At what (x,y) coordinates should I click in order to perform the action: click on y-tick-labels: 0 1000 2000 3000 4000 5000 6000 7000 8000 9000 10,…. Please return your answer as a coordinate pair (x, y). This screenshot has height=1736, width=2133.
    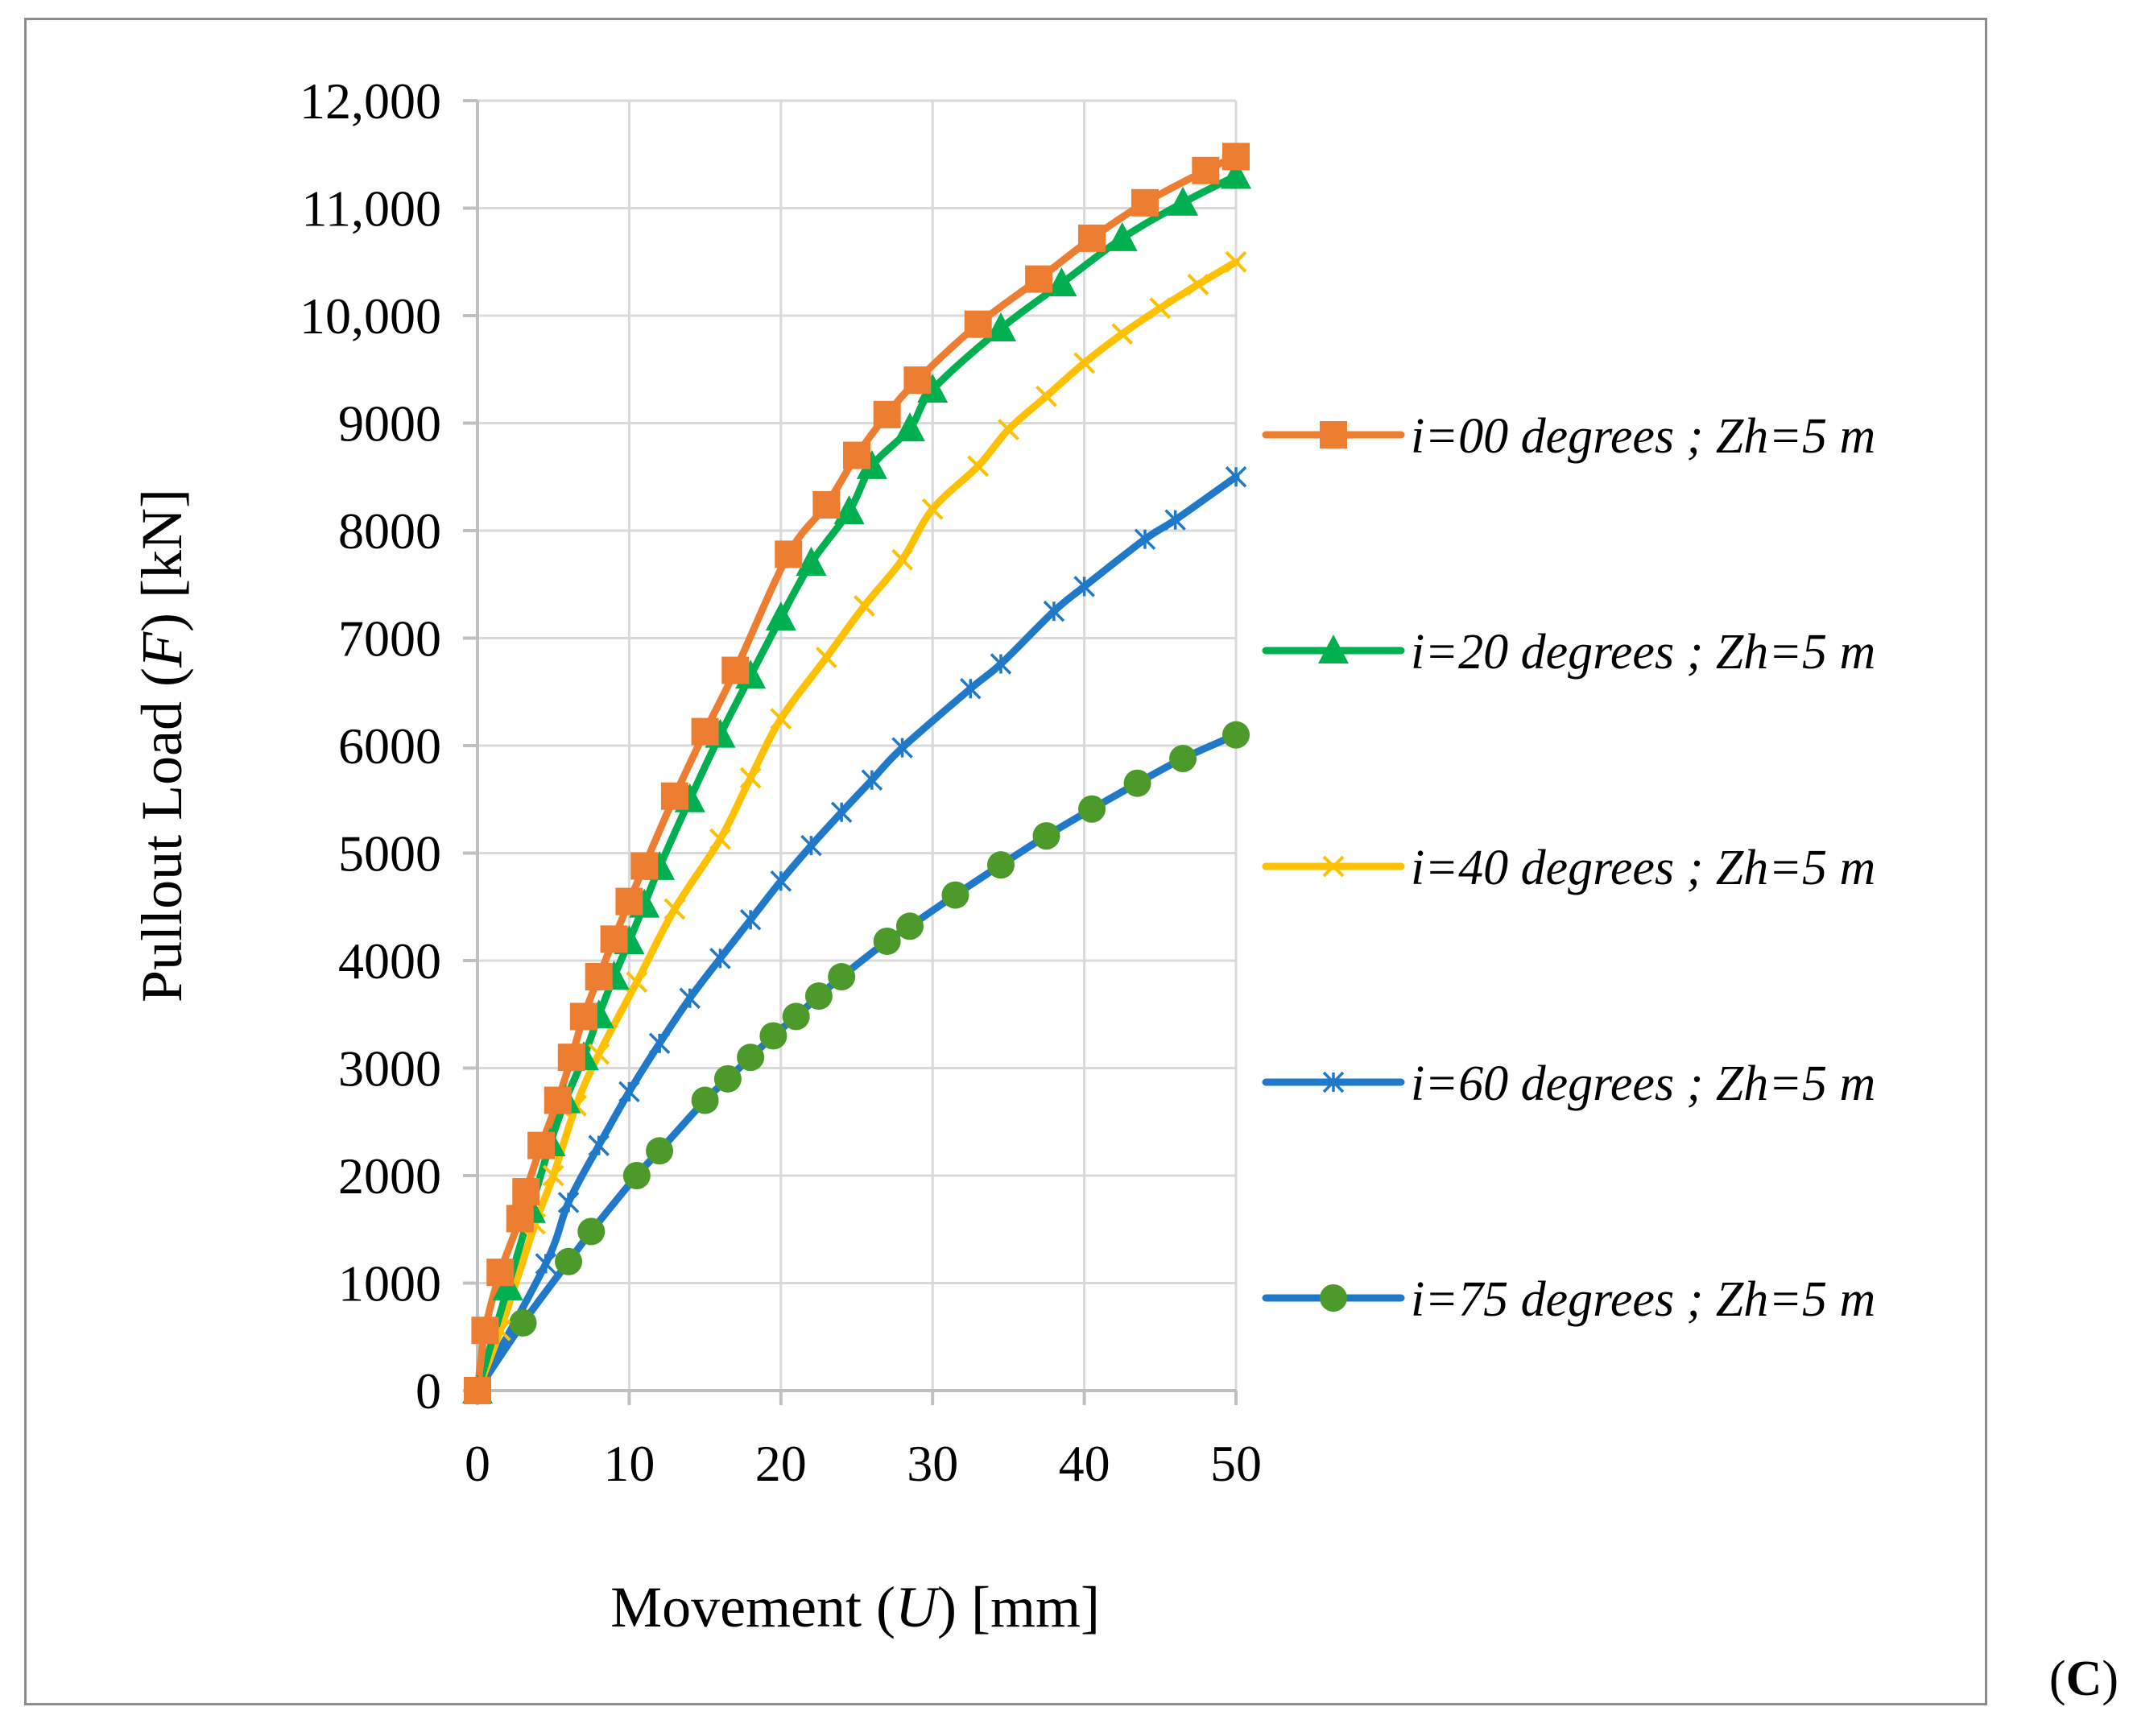
    Looking at the image, I should click on (370, 746).